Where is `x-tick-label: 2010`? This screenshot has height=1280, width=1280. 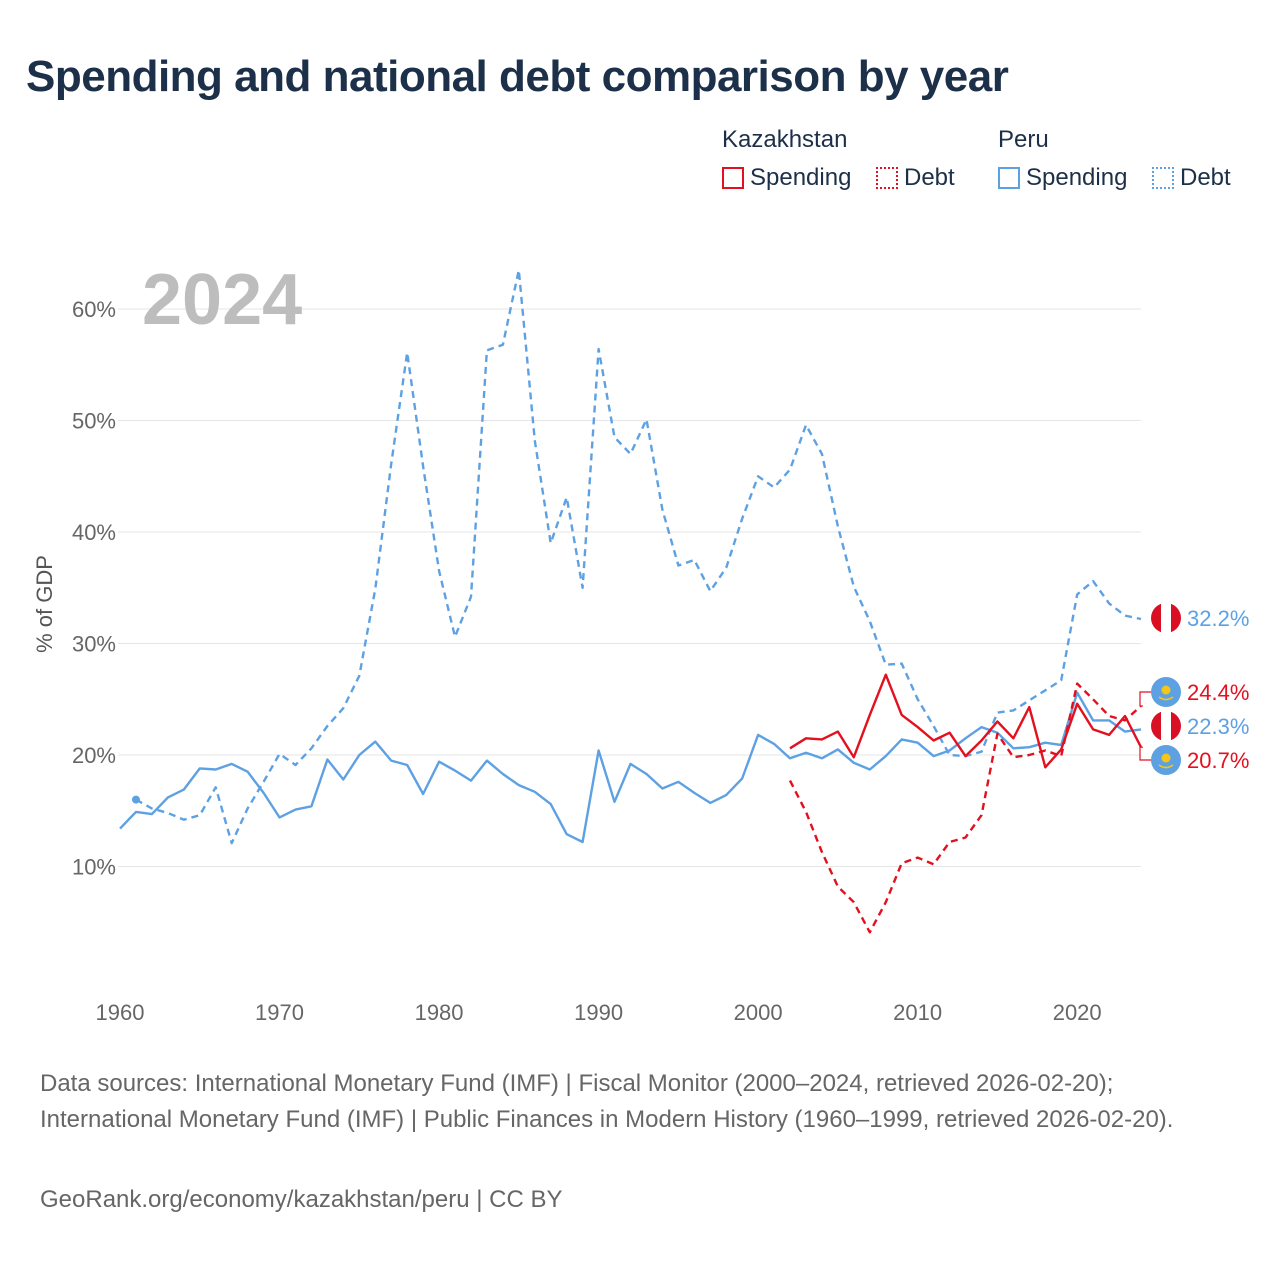
x-tick-label: 2010 is located at coordinates (917, 1012).